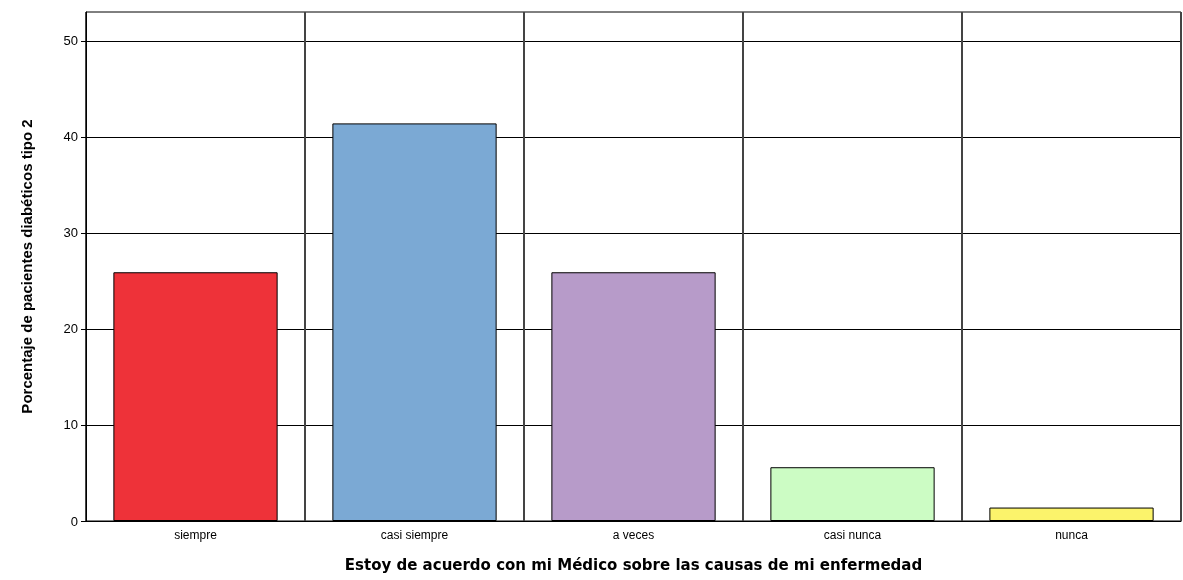 The height and width of the screenshot is (580, 1183). I want to click on y-tick-label: 50, so click(70, 41).